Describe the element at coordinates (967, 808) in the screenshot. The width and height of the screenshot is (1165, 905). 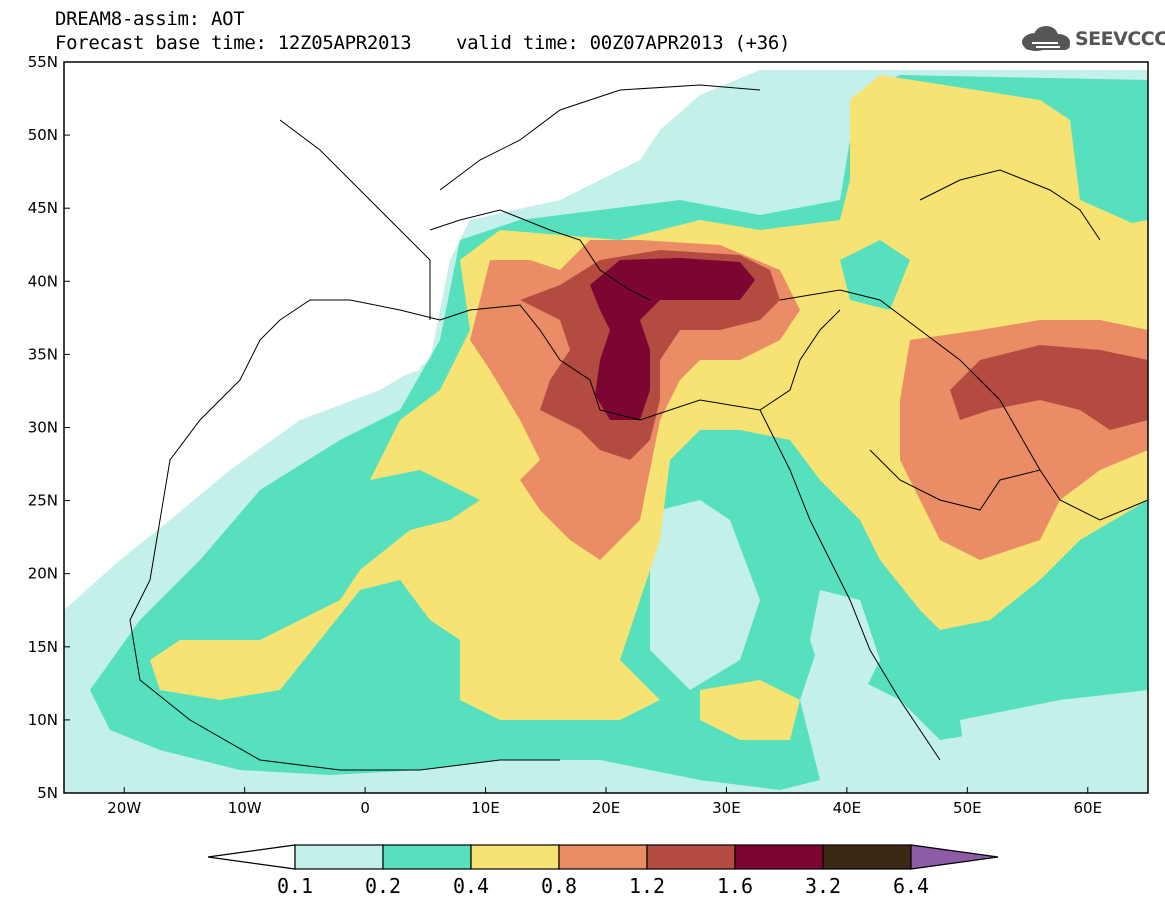
I see `lon-tick-label: 50E` at that location.